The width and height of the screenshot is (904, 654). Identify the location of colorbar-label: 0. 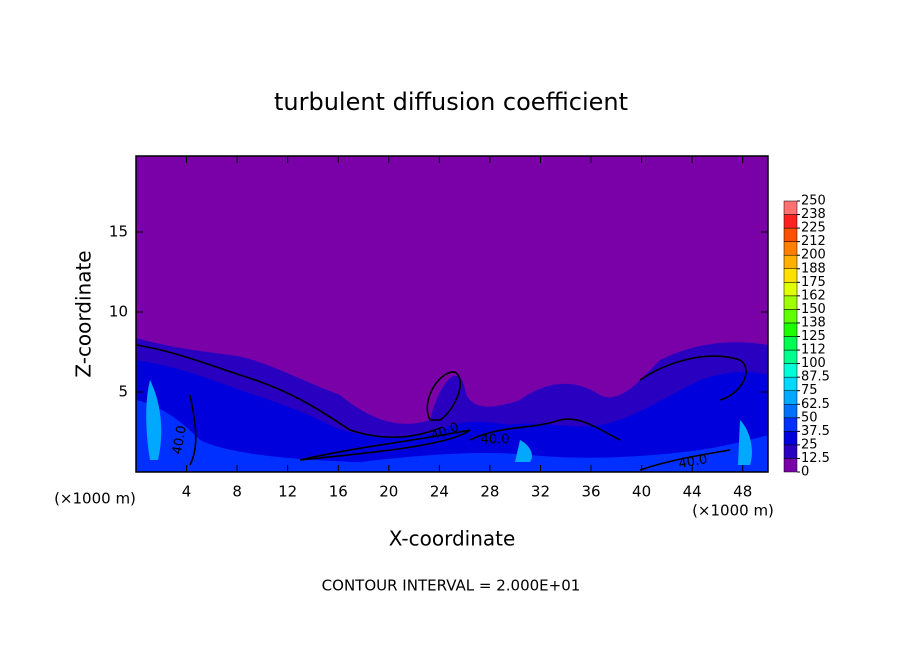
(805, 472).